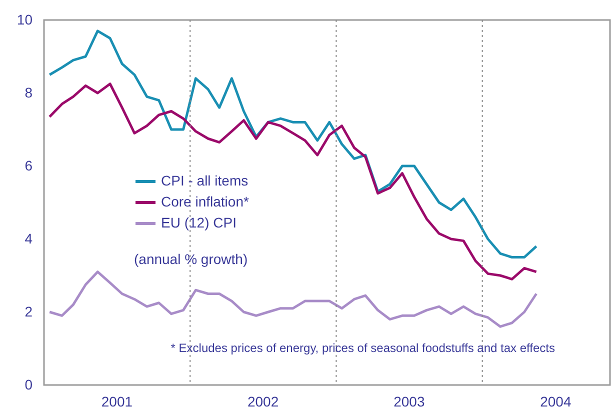  What do you see at coordinates (28, 238) in the screenshot?
I see `y-tick-label: 4` at bounding box center [28, 238].